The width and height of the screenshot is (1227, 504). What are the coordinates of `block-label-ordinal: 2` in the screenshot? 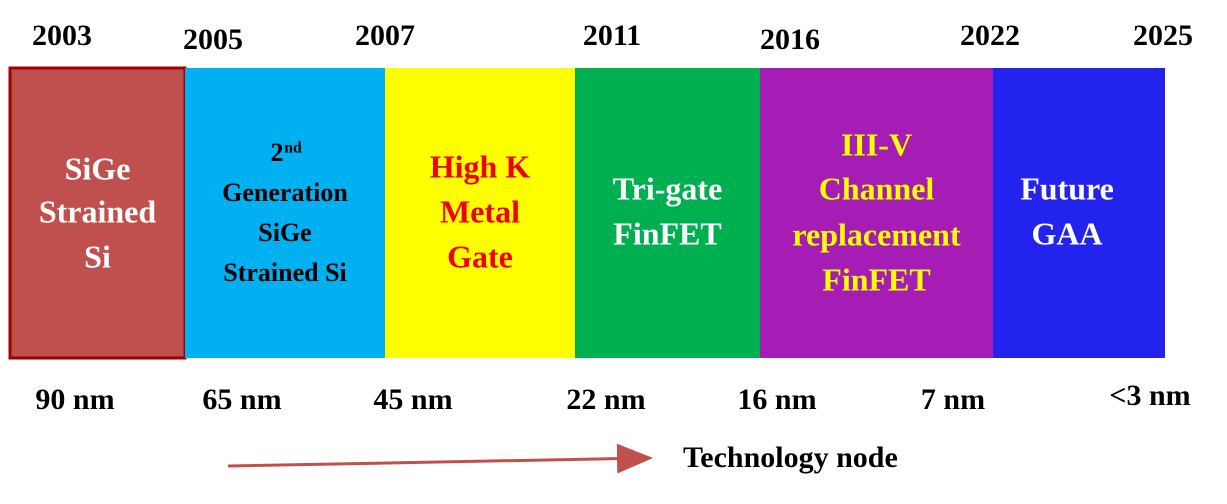 It's located at (277, 152).